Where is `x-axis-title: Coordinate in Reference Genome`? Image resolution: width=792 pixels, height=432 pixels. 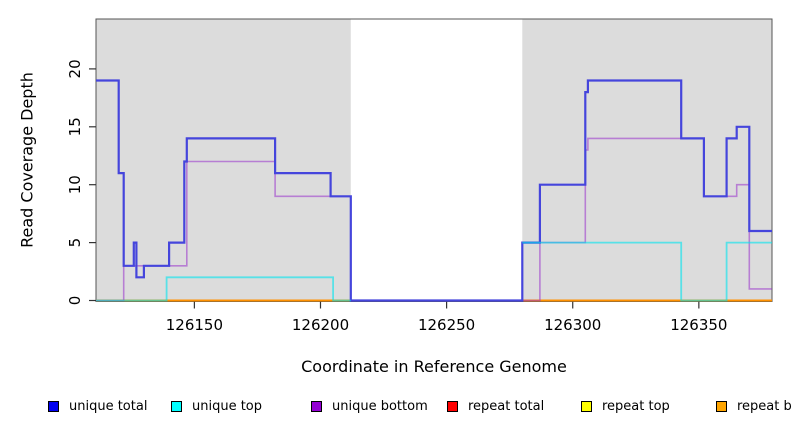
x-axis-title: Coordinate in Reference Genome is located at coordinates (434, 366).